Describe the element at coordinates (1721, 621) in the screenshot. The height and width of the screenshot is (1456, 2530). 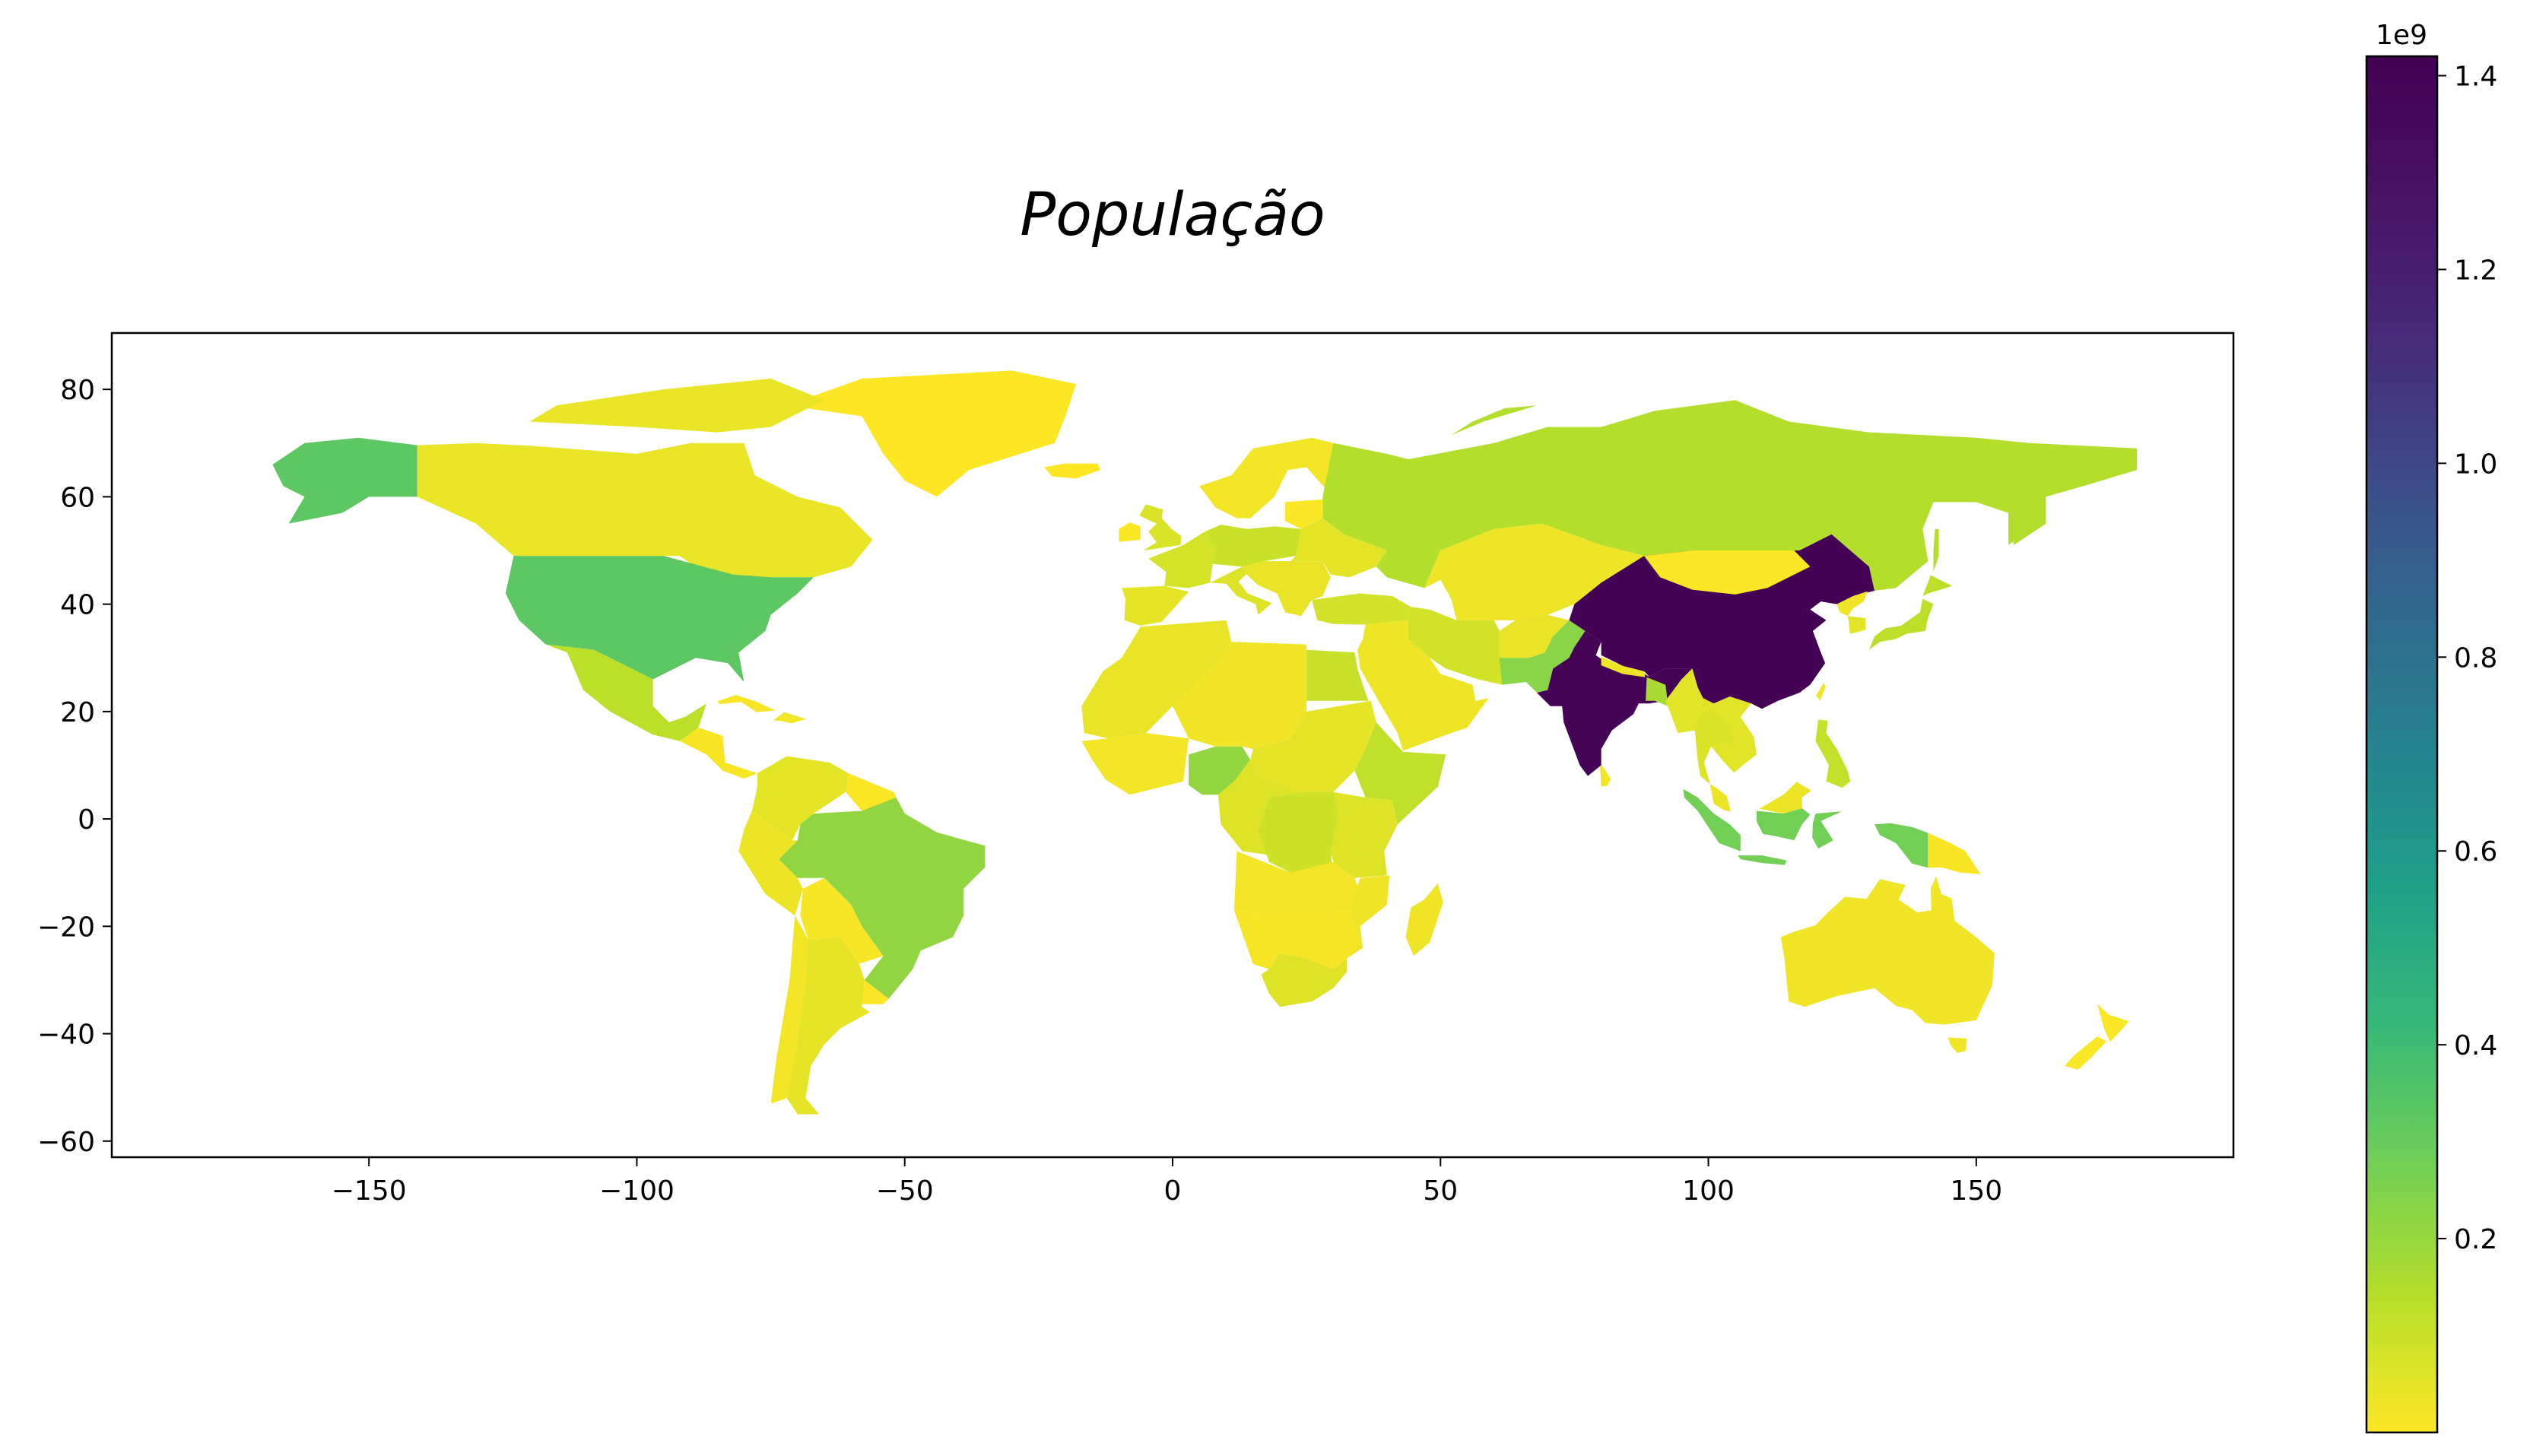
I see `region-china` at that location.